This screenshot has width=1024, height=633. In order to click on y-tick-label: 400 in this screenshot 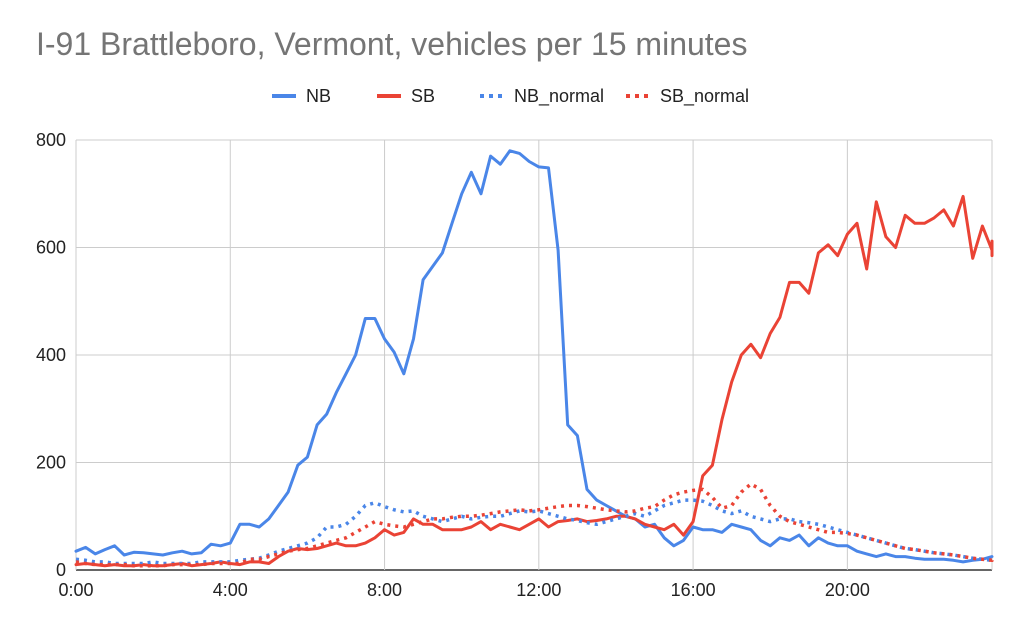, I will do `click(51, 355)`.